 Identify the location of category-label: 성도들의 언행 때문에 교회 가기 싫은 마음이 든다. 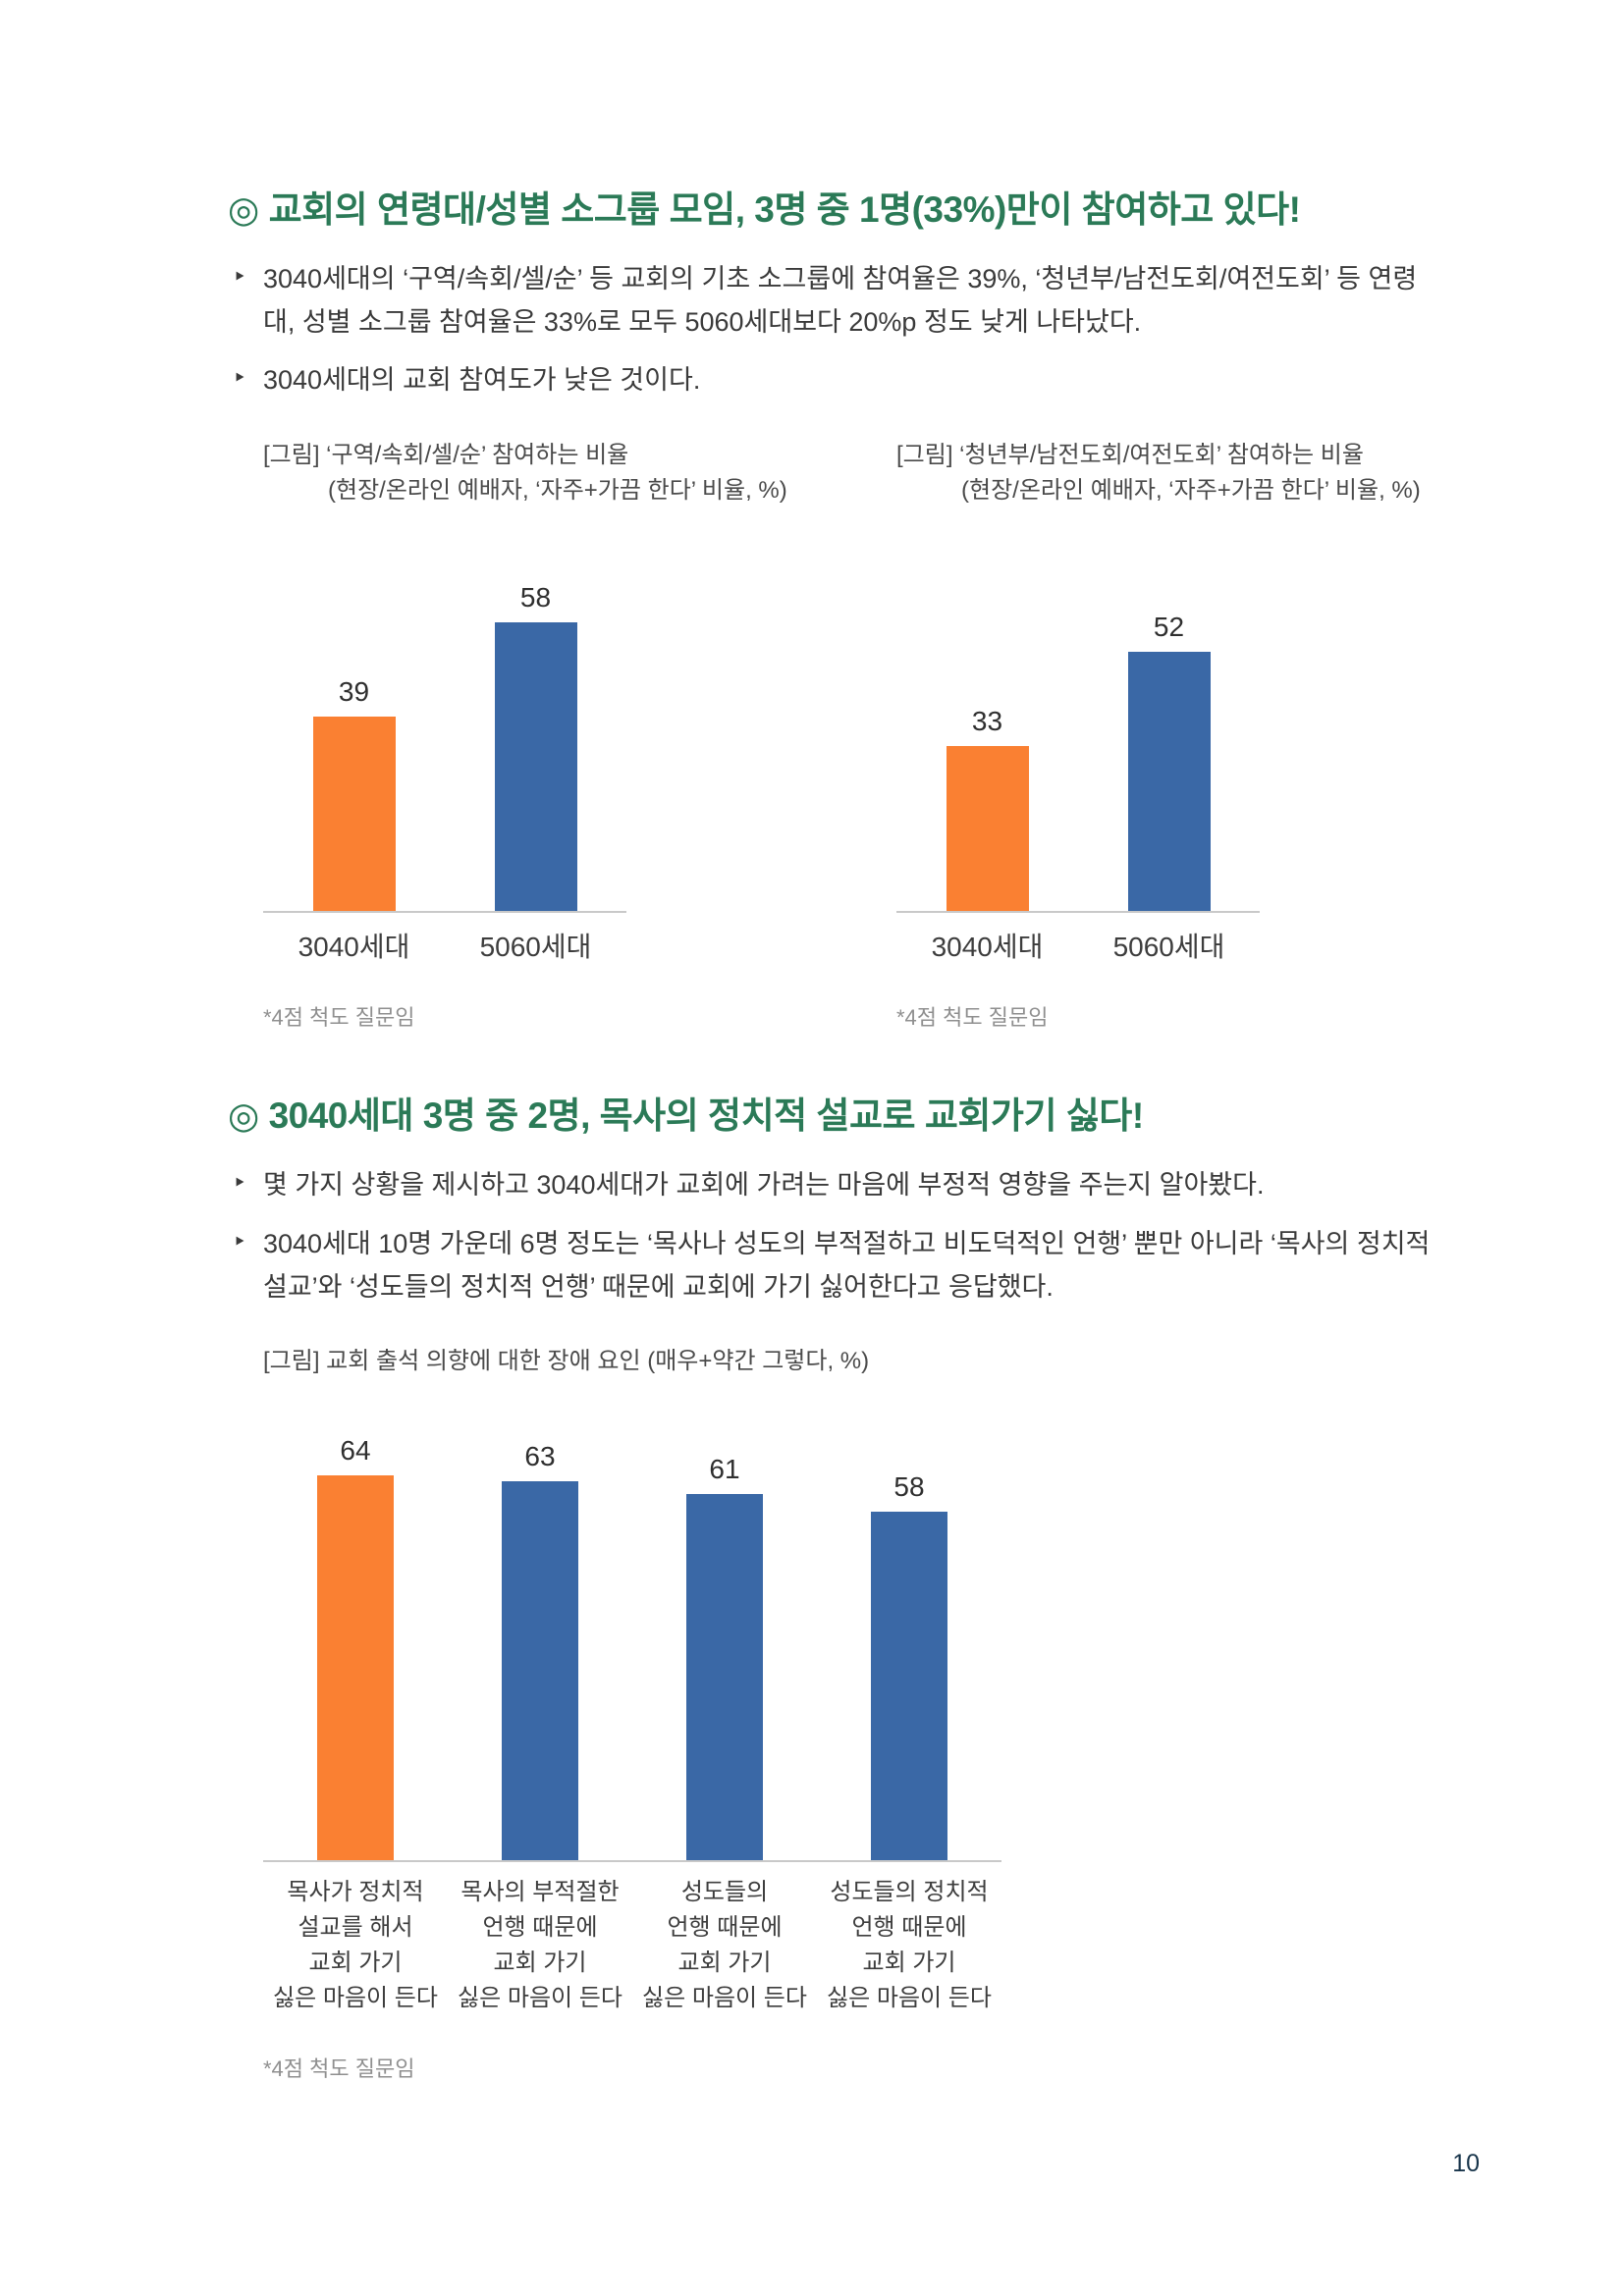
(724, 1945).